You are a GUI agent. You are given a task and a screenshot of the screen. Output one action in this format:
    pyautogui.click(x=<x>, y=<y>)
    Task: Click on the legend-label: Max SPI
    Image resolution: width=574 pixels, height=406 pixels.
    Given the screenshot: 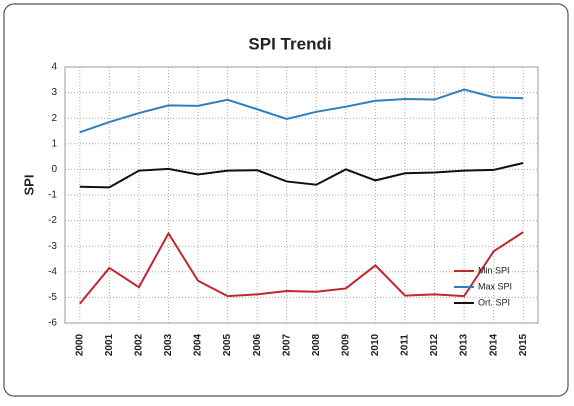 What is the action you would take?
    pyautogui.click(x=495, y=286)
    